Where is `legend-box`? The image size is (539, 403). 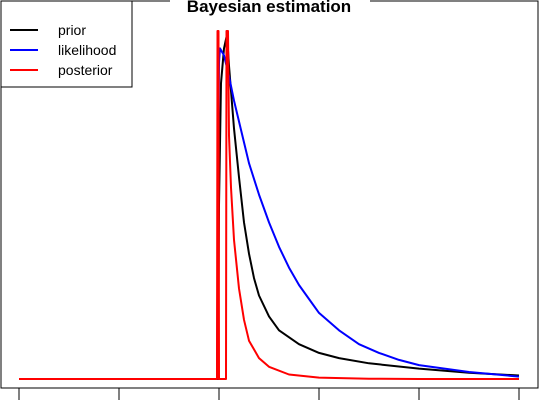 legend-box is located at coordinates (66, 44).